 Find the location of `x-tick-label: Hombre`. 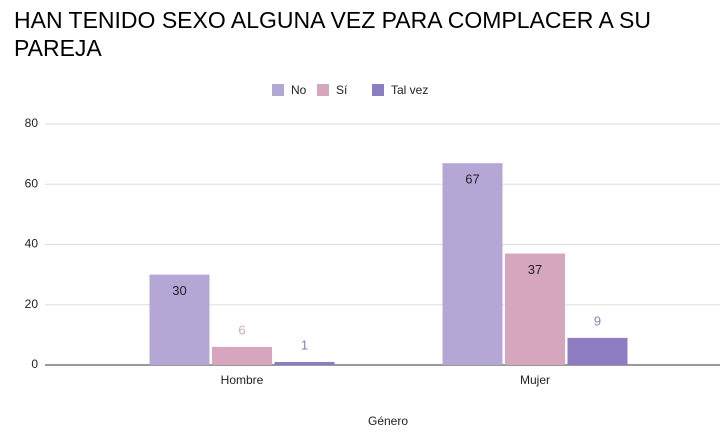

x-tick-label: Hombre is located at coordinates (242, 380).